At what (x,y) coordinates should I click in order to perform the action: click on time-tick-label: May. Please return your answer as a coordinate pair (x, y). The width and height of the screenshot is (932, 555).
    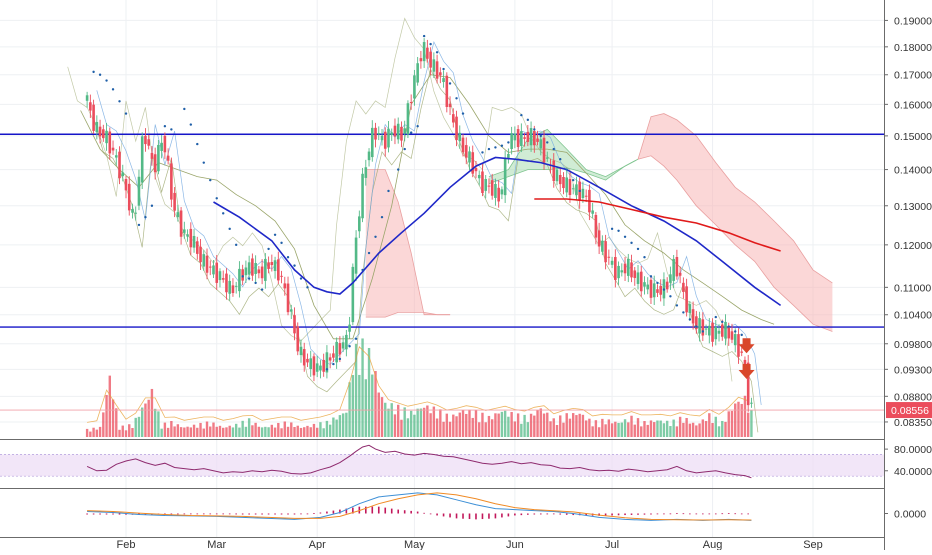
    Looking at the image, I should click on (414, 544).